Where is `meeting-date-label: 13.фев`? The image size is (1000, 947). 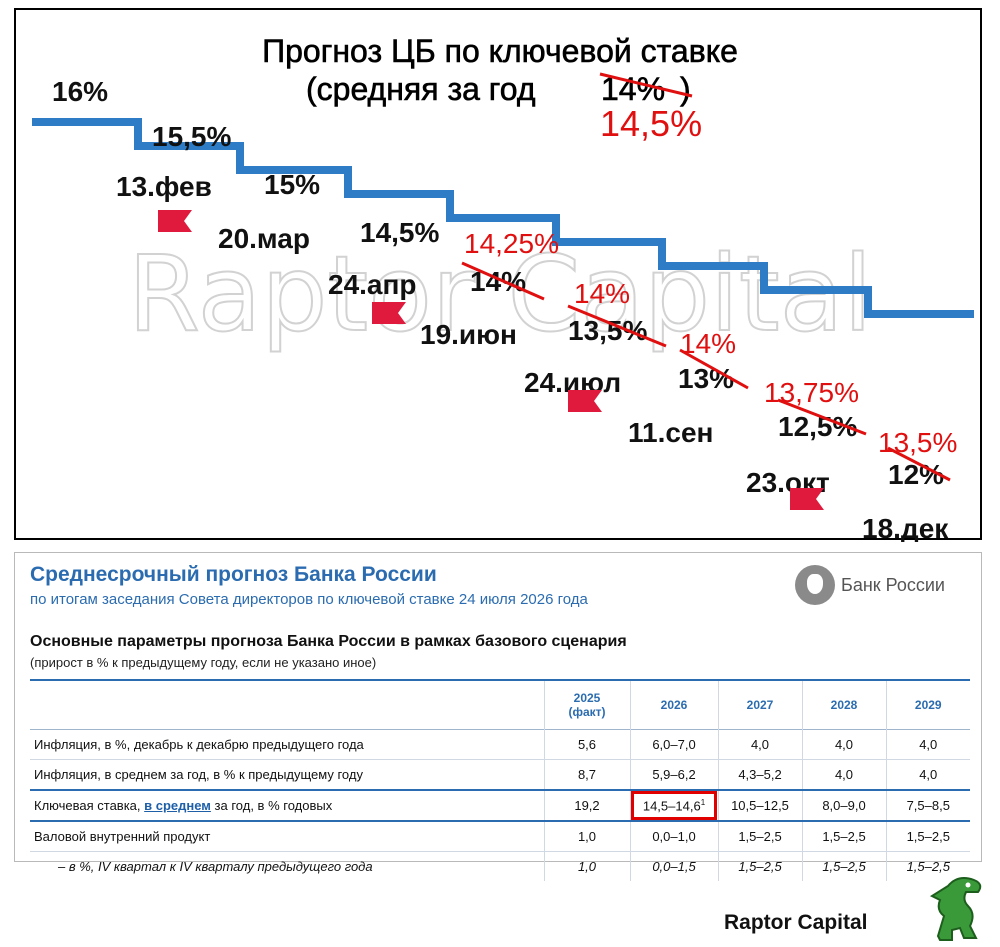 meeting-date-label: 13.фев is located at coordinates (164, 186).